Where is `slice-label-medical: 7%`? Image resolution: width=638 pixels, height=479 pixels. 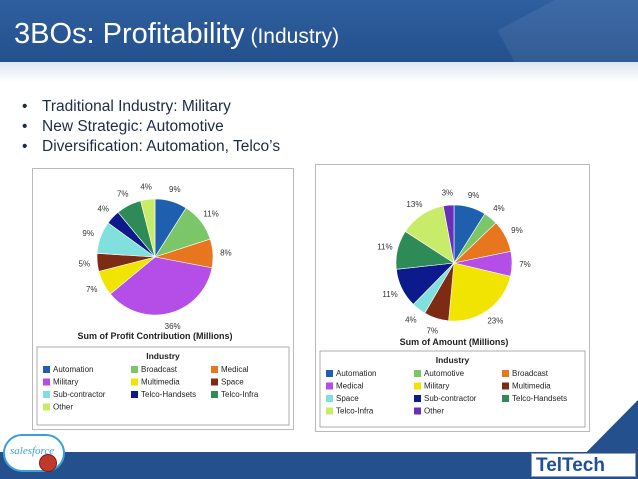
slice-label-medical: 7% is located at coordinates (525, 264).